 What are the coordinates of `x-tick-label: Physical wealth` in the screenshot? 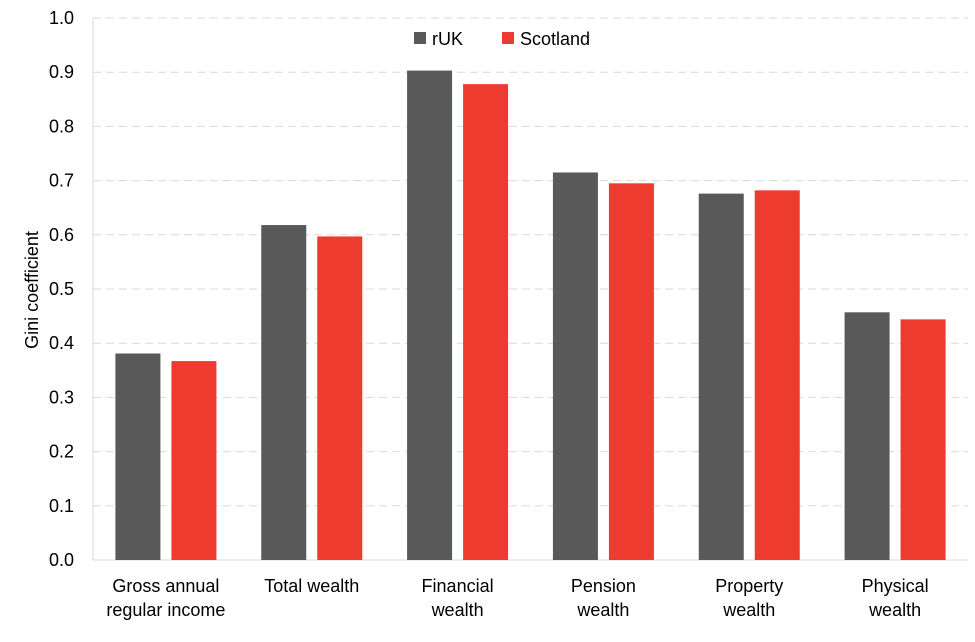 It's located at (895, 598).